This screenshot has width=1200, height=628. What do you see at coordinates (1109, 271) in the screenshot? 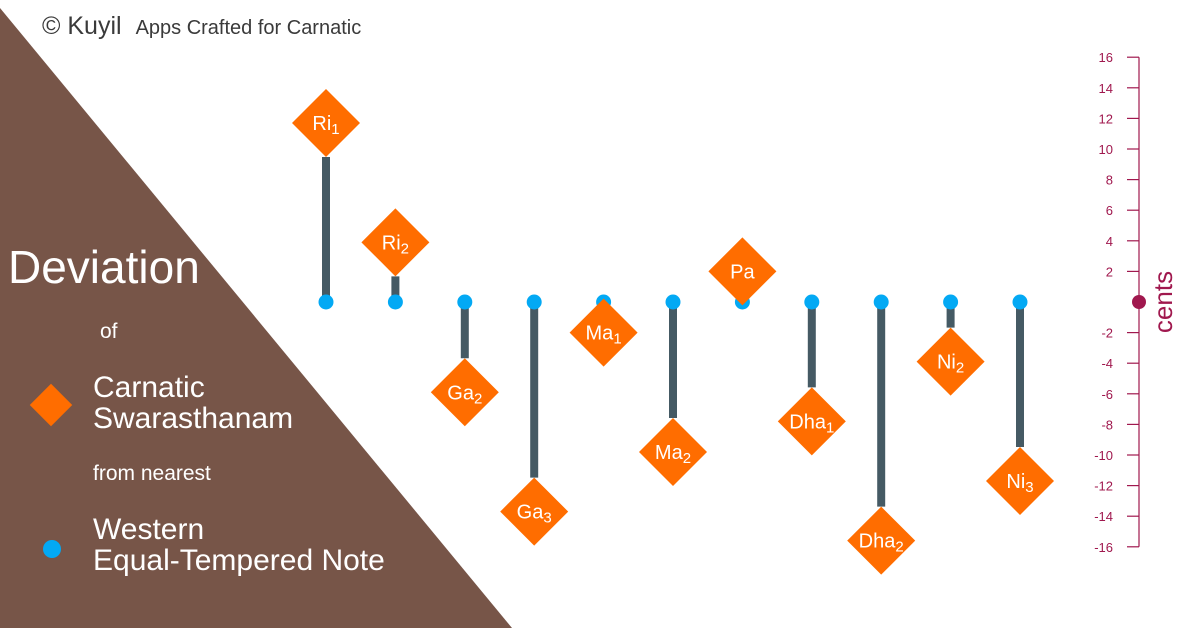
I see `y-tick-label: 2` at bounding box center [1109, 271].